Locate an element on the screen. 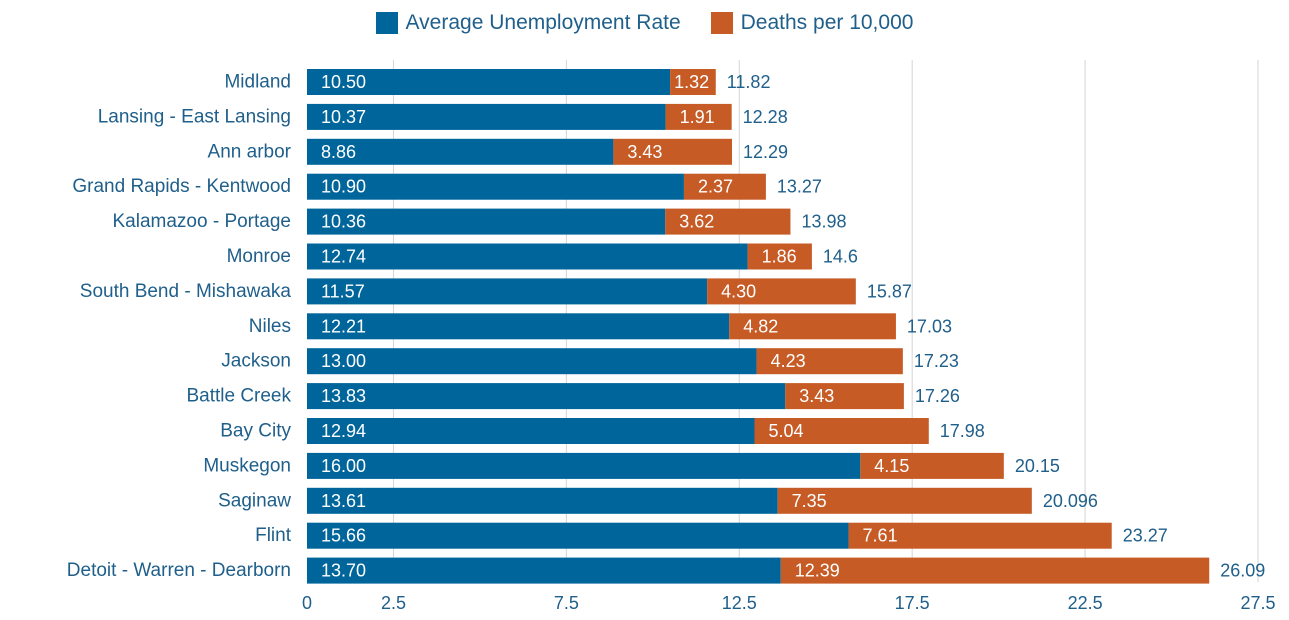  data-label-unemployment: 10.50 is located at coordinates (343, 82).